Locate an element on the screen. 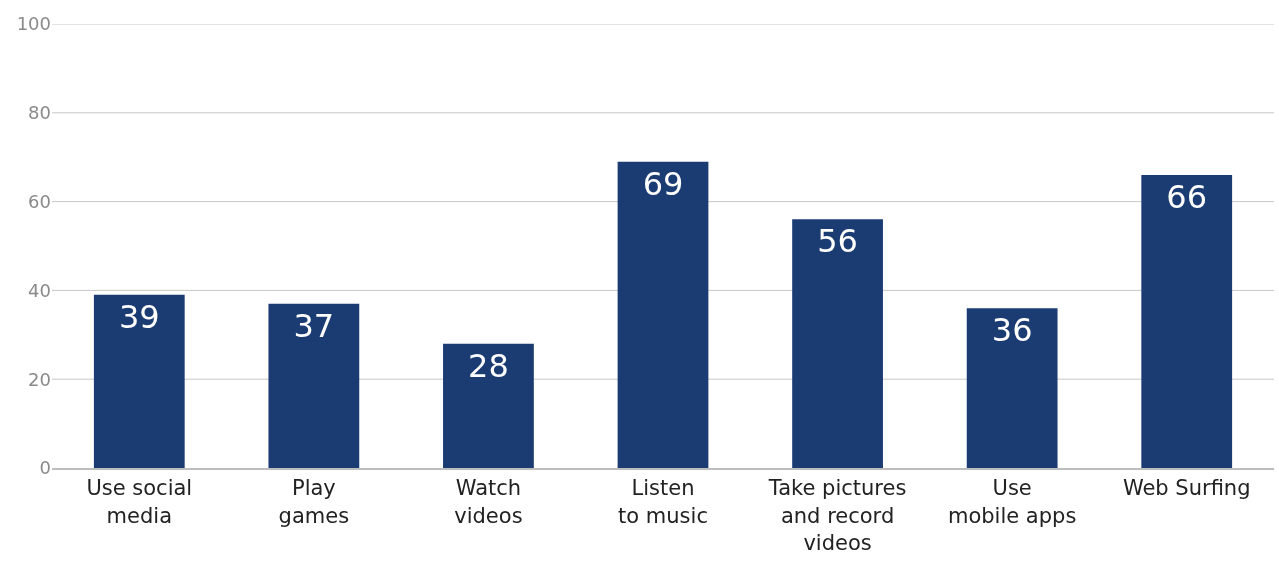 This screenshot has height=561, width=1279. x-tick-label: Use social media is located at coordinates (139, 502).